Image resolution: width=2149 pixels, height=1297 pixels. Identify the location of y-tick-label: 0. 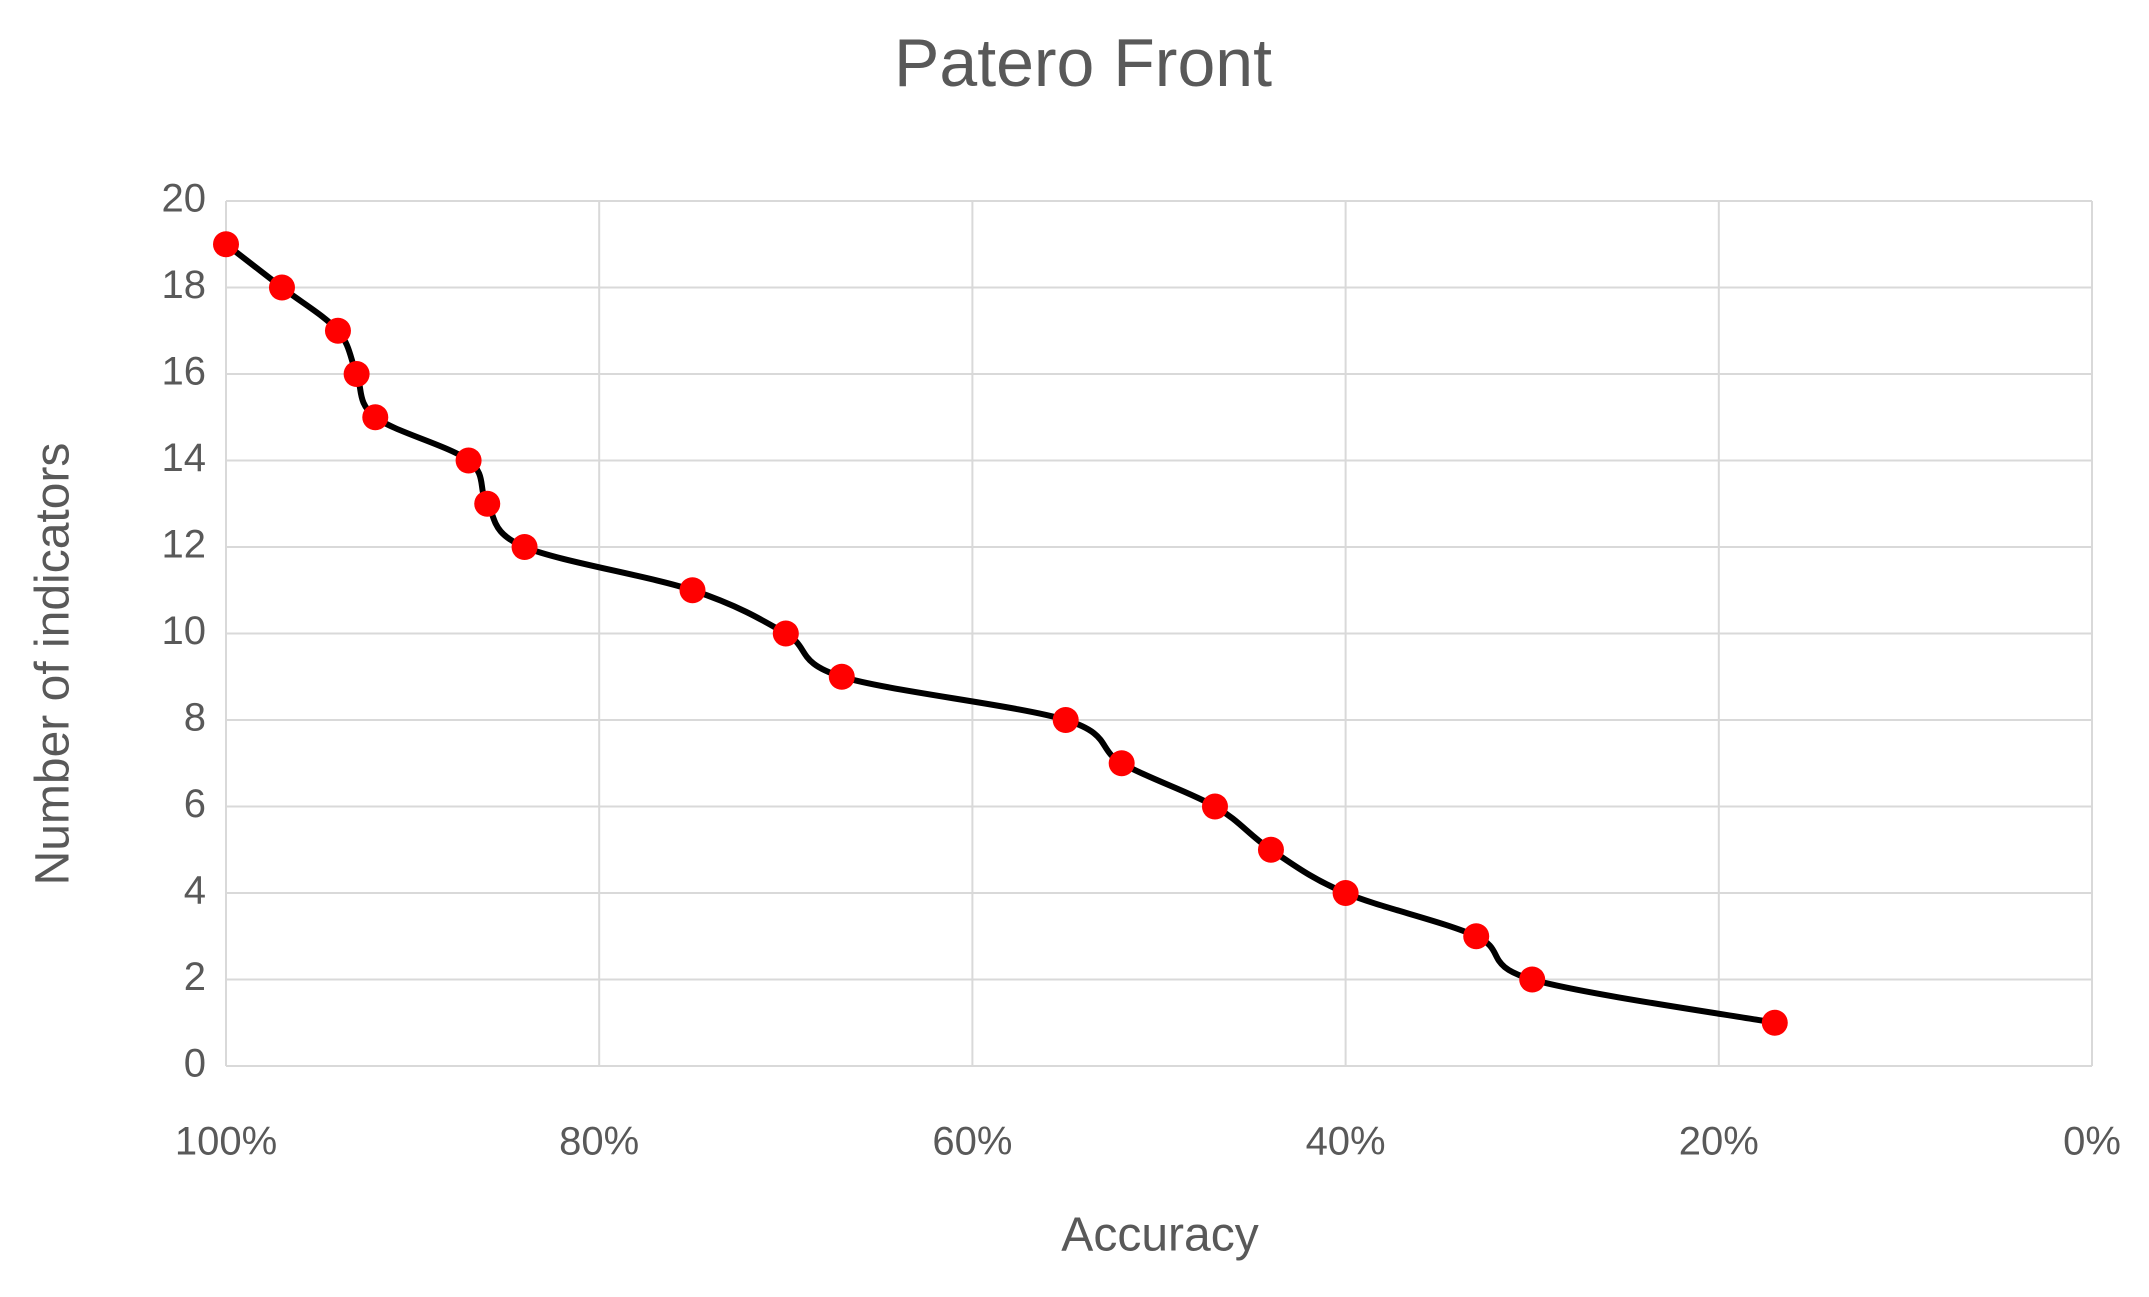
(195, 1064).